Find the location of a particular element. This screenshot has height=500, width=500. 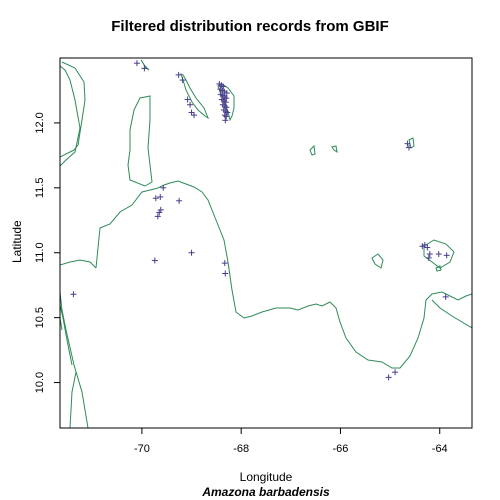

aruba-island is located at coordinates (145, 65).